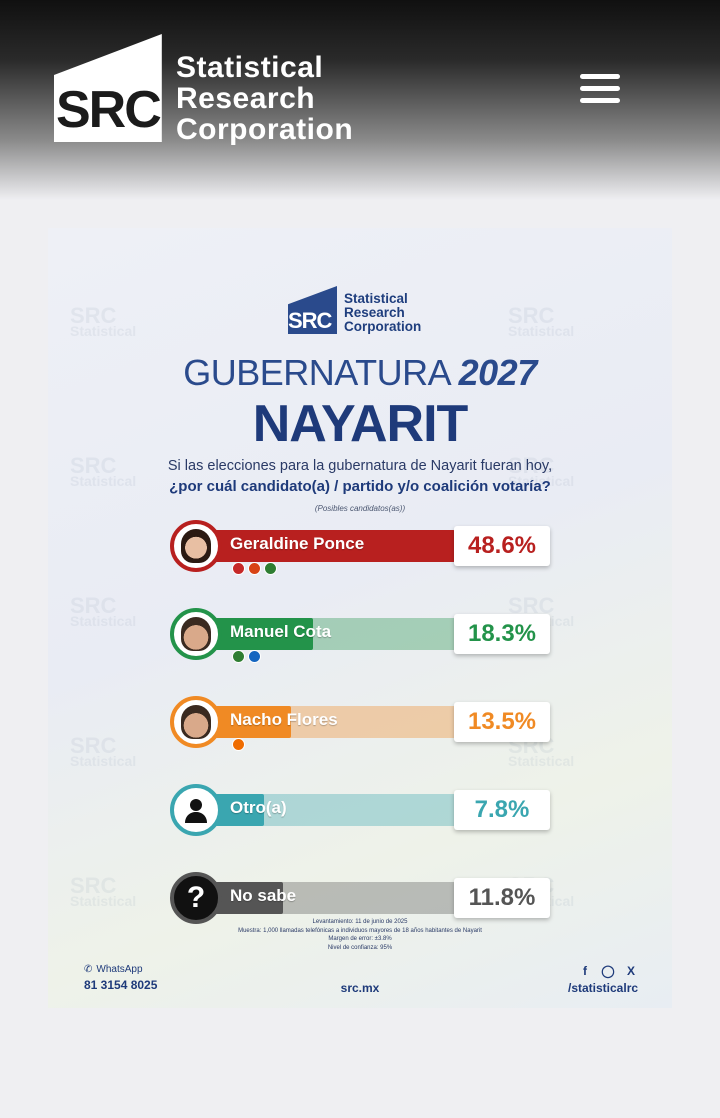 This screenshot has width=720, height=1118. I want to click on result-row: Otro(a) 7.8%, so click(360, 812).